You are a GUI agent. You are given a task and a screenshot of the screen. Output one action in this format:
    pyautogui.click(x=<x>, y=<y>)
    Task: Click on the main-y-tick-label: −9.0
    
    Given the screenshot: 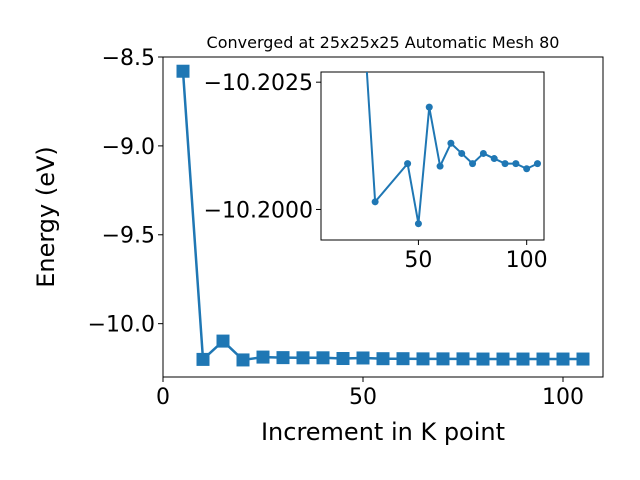 What is the action you would take?
    pyautogui.click(x=128, y=147)
    